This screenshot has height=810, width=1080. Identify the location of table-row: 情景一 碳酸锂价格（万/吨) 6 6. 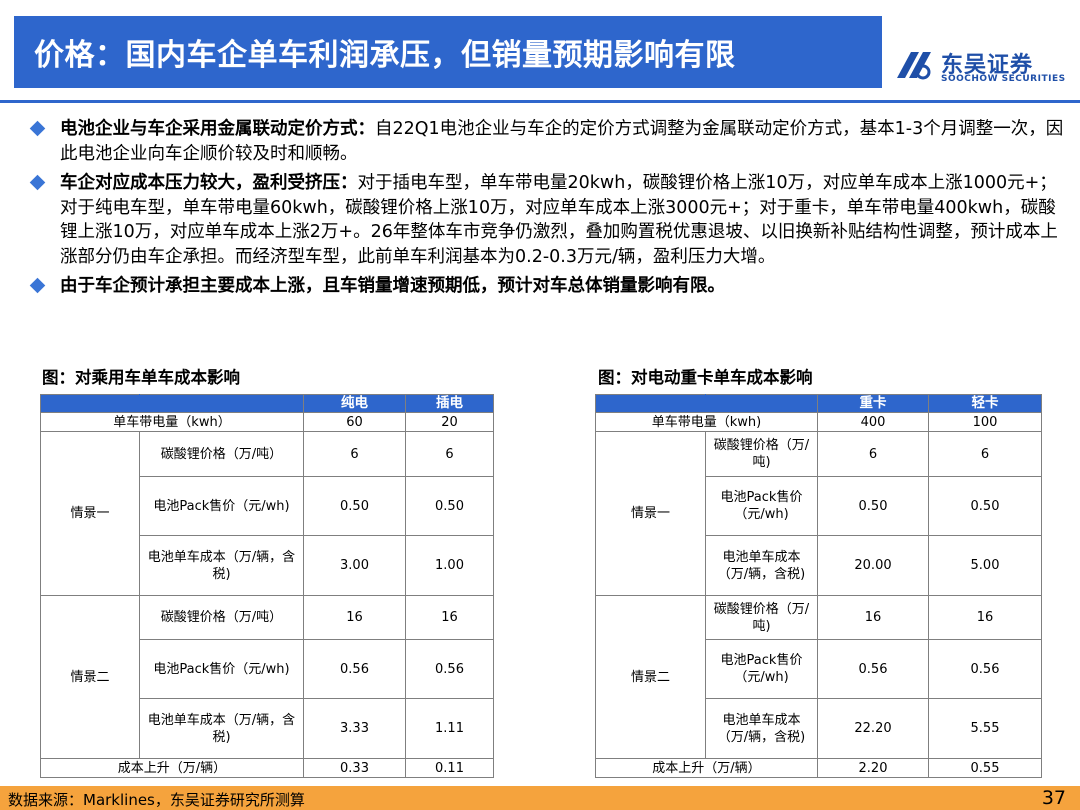
(818, 513).